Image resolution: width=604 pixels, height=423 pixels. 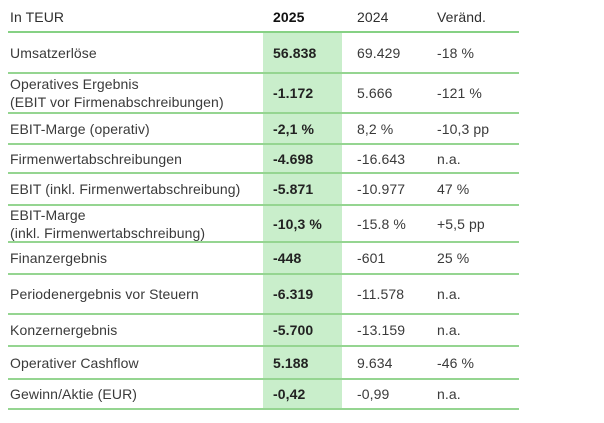 What do you see at coordinates (302, 52) in the screenshot?
I see `value-2025: 56.838` at bounding box center [302, 52].